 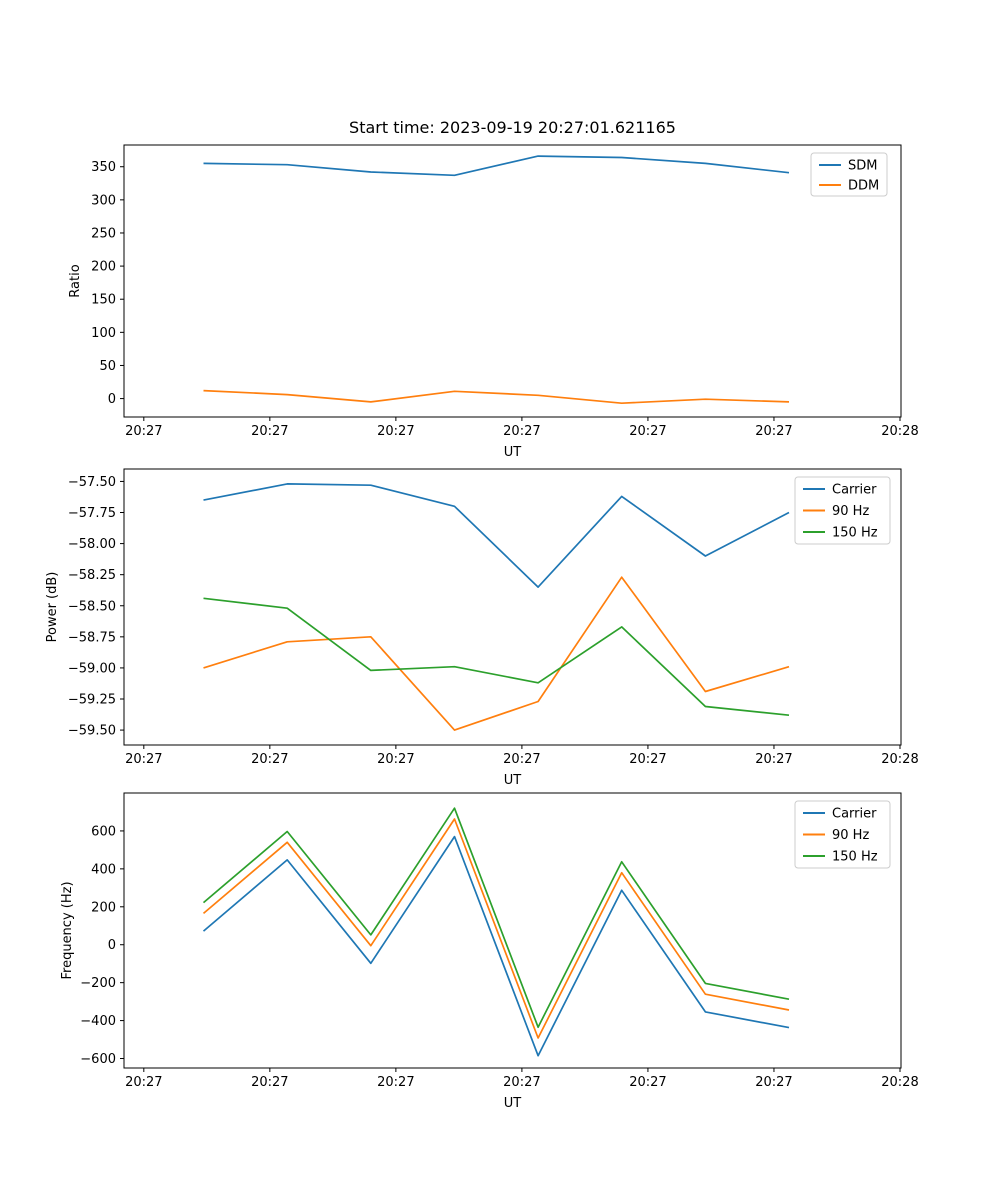 What do you see at coordinates (52, 607) in the screenshot?
I see `chart-2-ylabel: Power (dB)` at bounding box center [52, 607].